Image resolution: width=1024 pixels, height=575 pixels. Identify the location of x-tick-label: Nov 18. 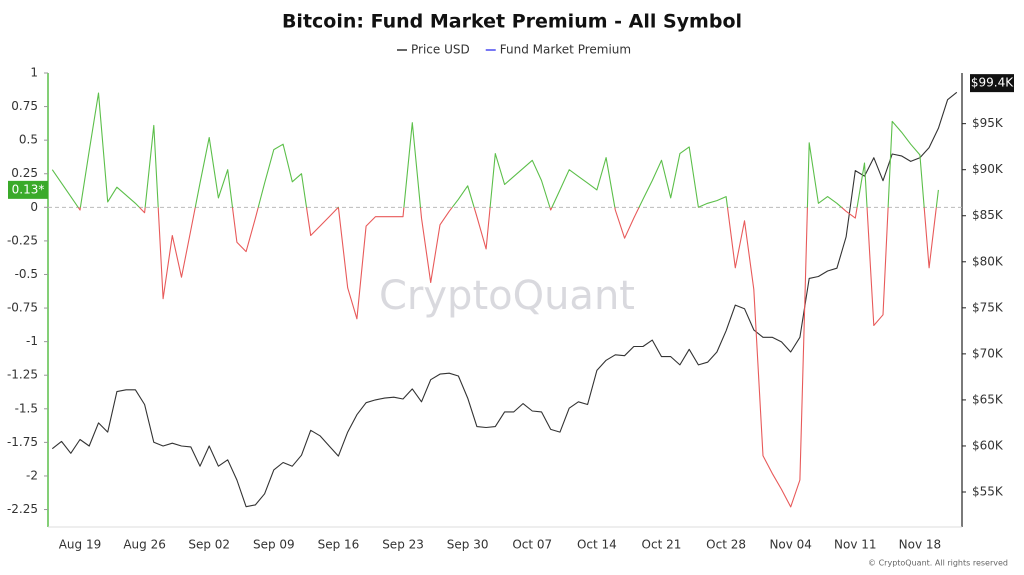
(920, 545).